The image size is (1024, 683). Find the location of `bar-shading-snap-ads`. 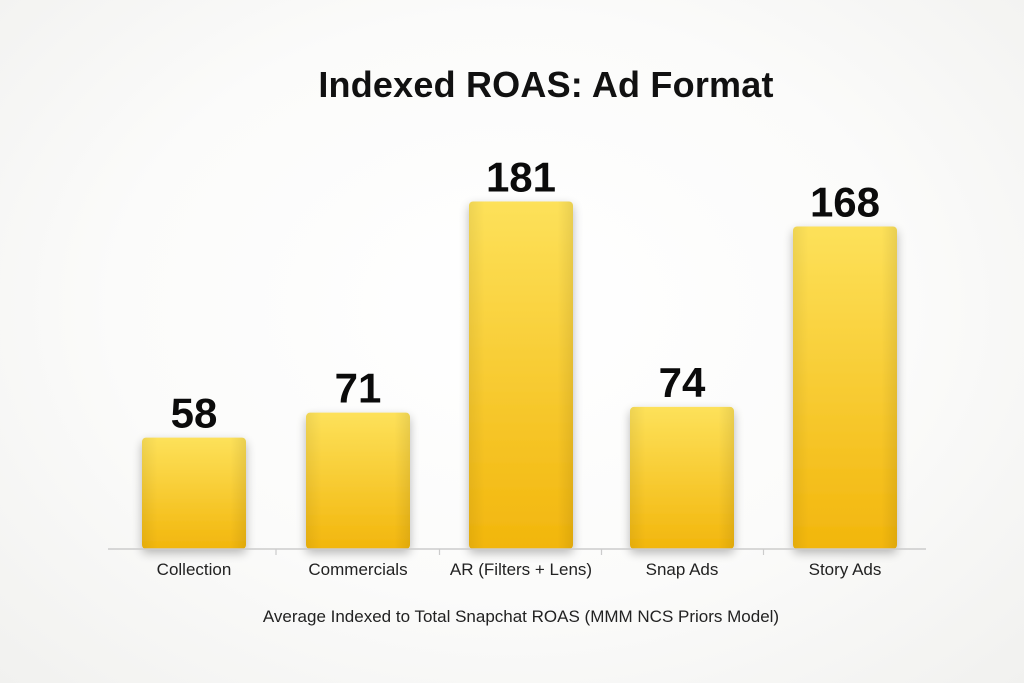

bar-shading-snap-ads is located at coordinates (682, 477).